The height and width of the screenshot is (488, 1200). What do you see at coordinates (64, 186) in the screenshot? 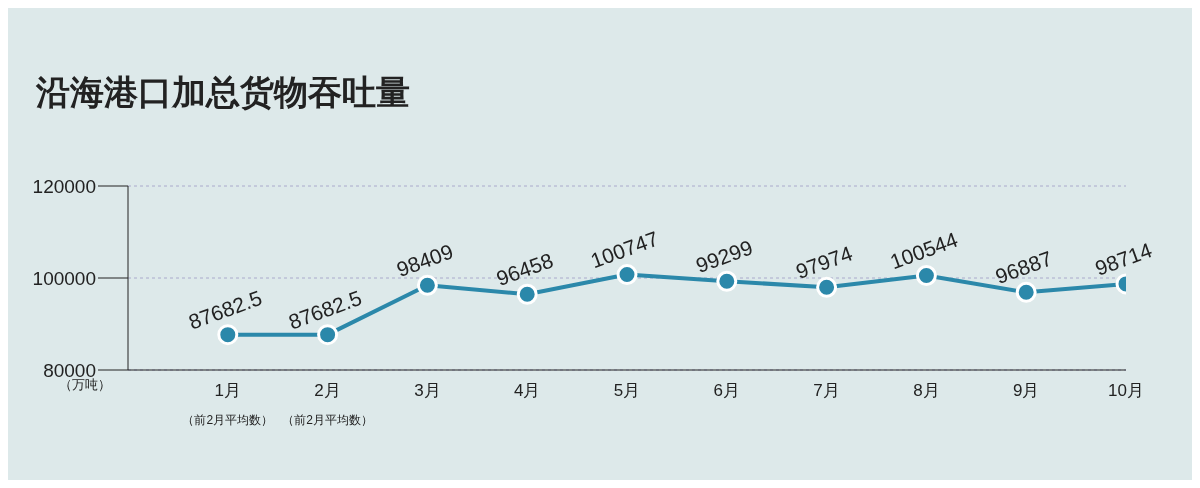
I see `y-tick-label: 120000` at bounding box center [64, 186].